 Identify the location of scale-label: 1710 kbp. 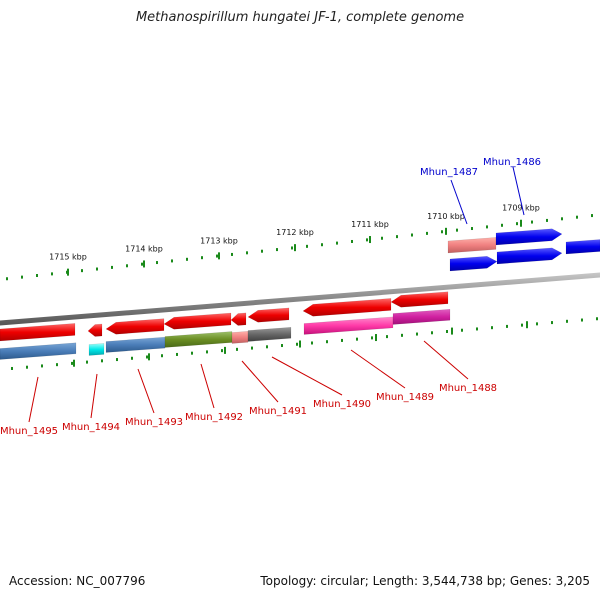
(446, 216).